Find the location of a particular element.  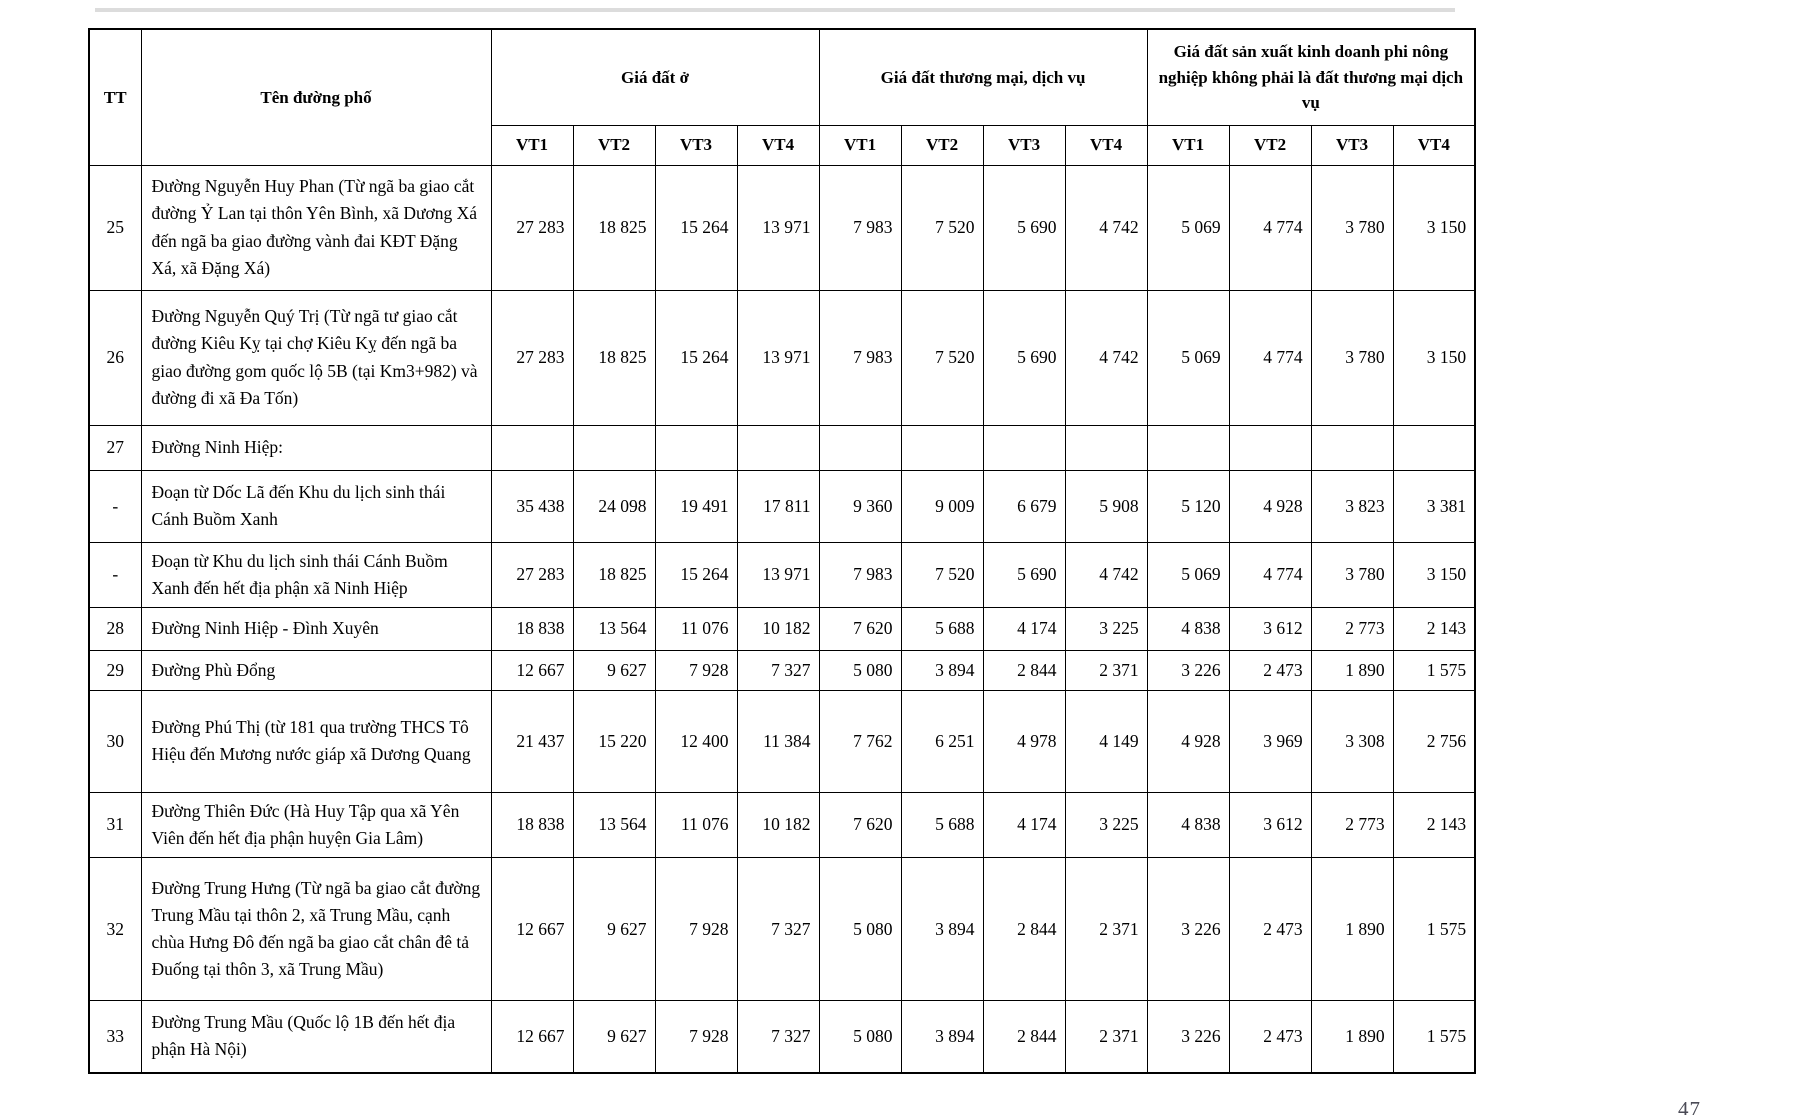

col-header-tt: TT is located at coordinates (115, 97).